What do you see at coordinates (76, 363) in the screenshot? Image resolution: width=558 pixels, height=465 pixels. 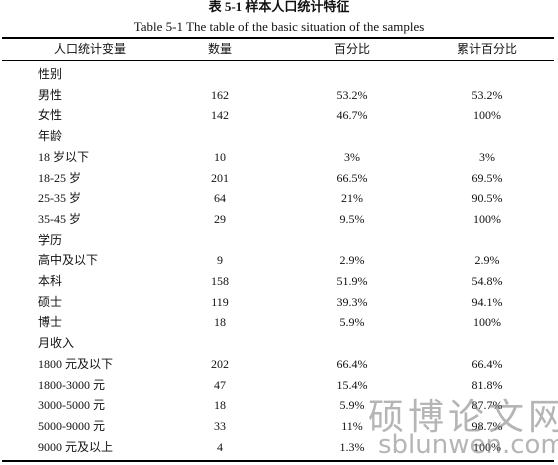 I see `row-label: 1800 元及以下` at bounding box center [76, 363].